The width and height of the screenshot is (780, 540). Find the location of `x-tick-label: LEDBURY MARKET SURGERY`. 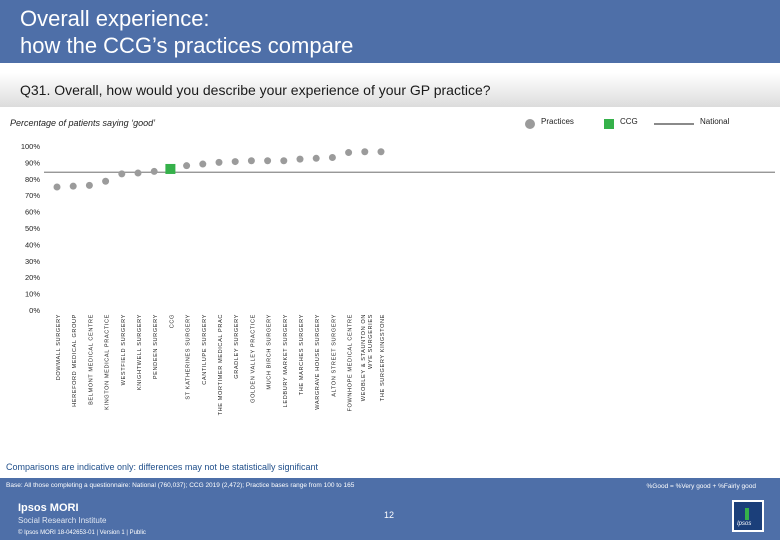

x-tick-label: LEDBURY MARKET SURGERY is located at coordinates (286, 360).